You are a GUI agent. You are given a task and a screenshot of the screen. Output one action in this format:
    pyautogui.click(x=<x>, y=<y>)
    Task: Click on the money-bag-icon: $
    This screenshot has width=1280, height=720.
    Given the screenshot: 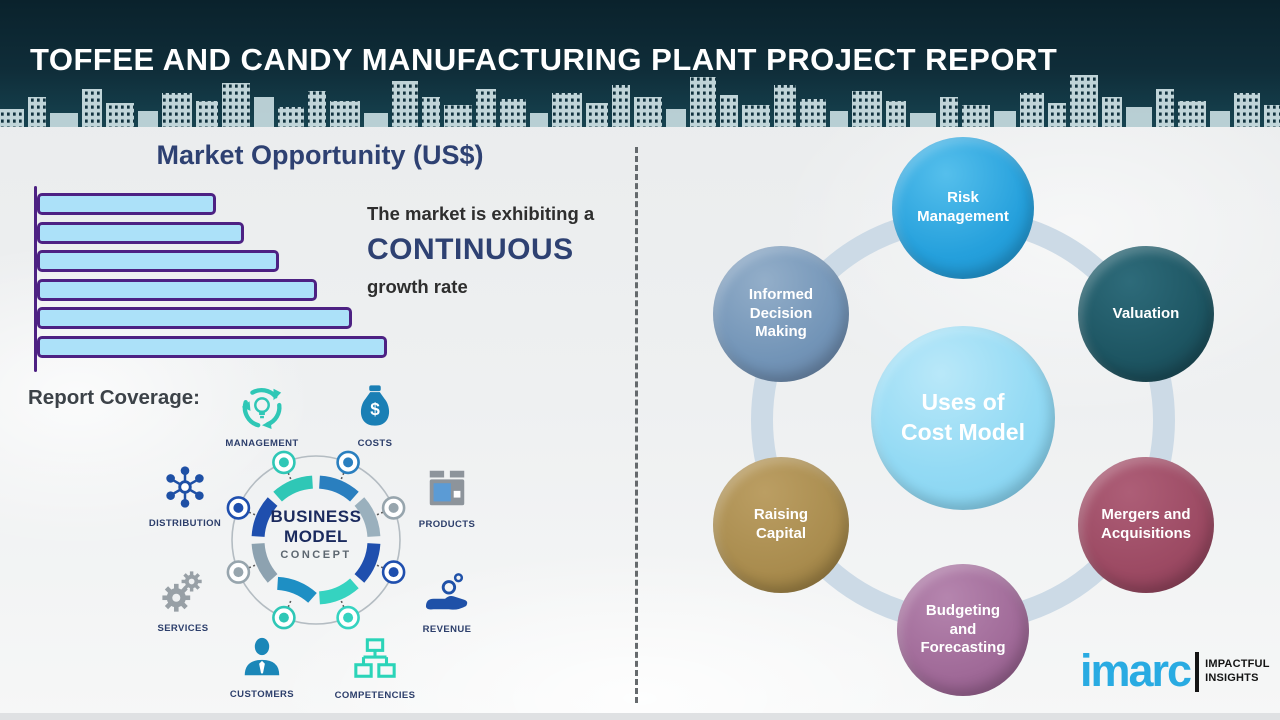 What is the action you would take?
    pyautogui.click(x=375, y=409)
    